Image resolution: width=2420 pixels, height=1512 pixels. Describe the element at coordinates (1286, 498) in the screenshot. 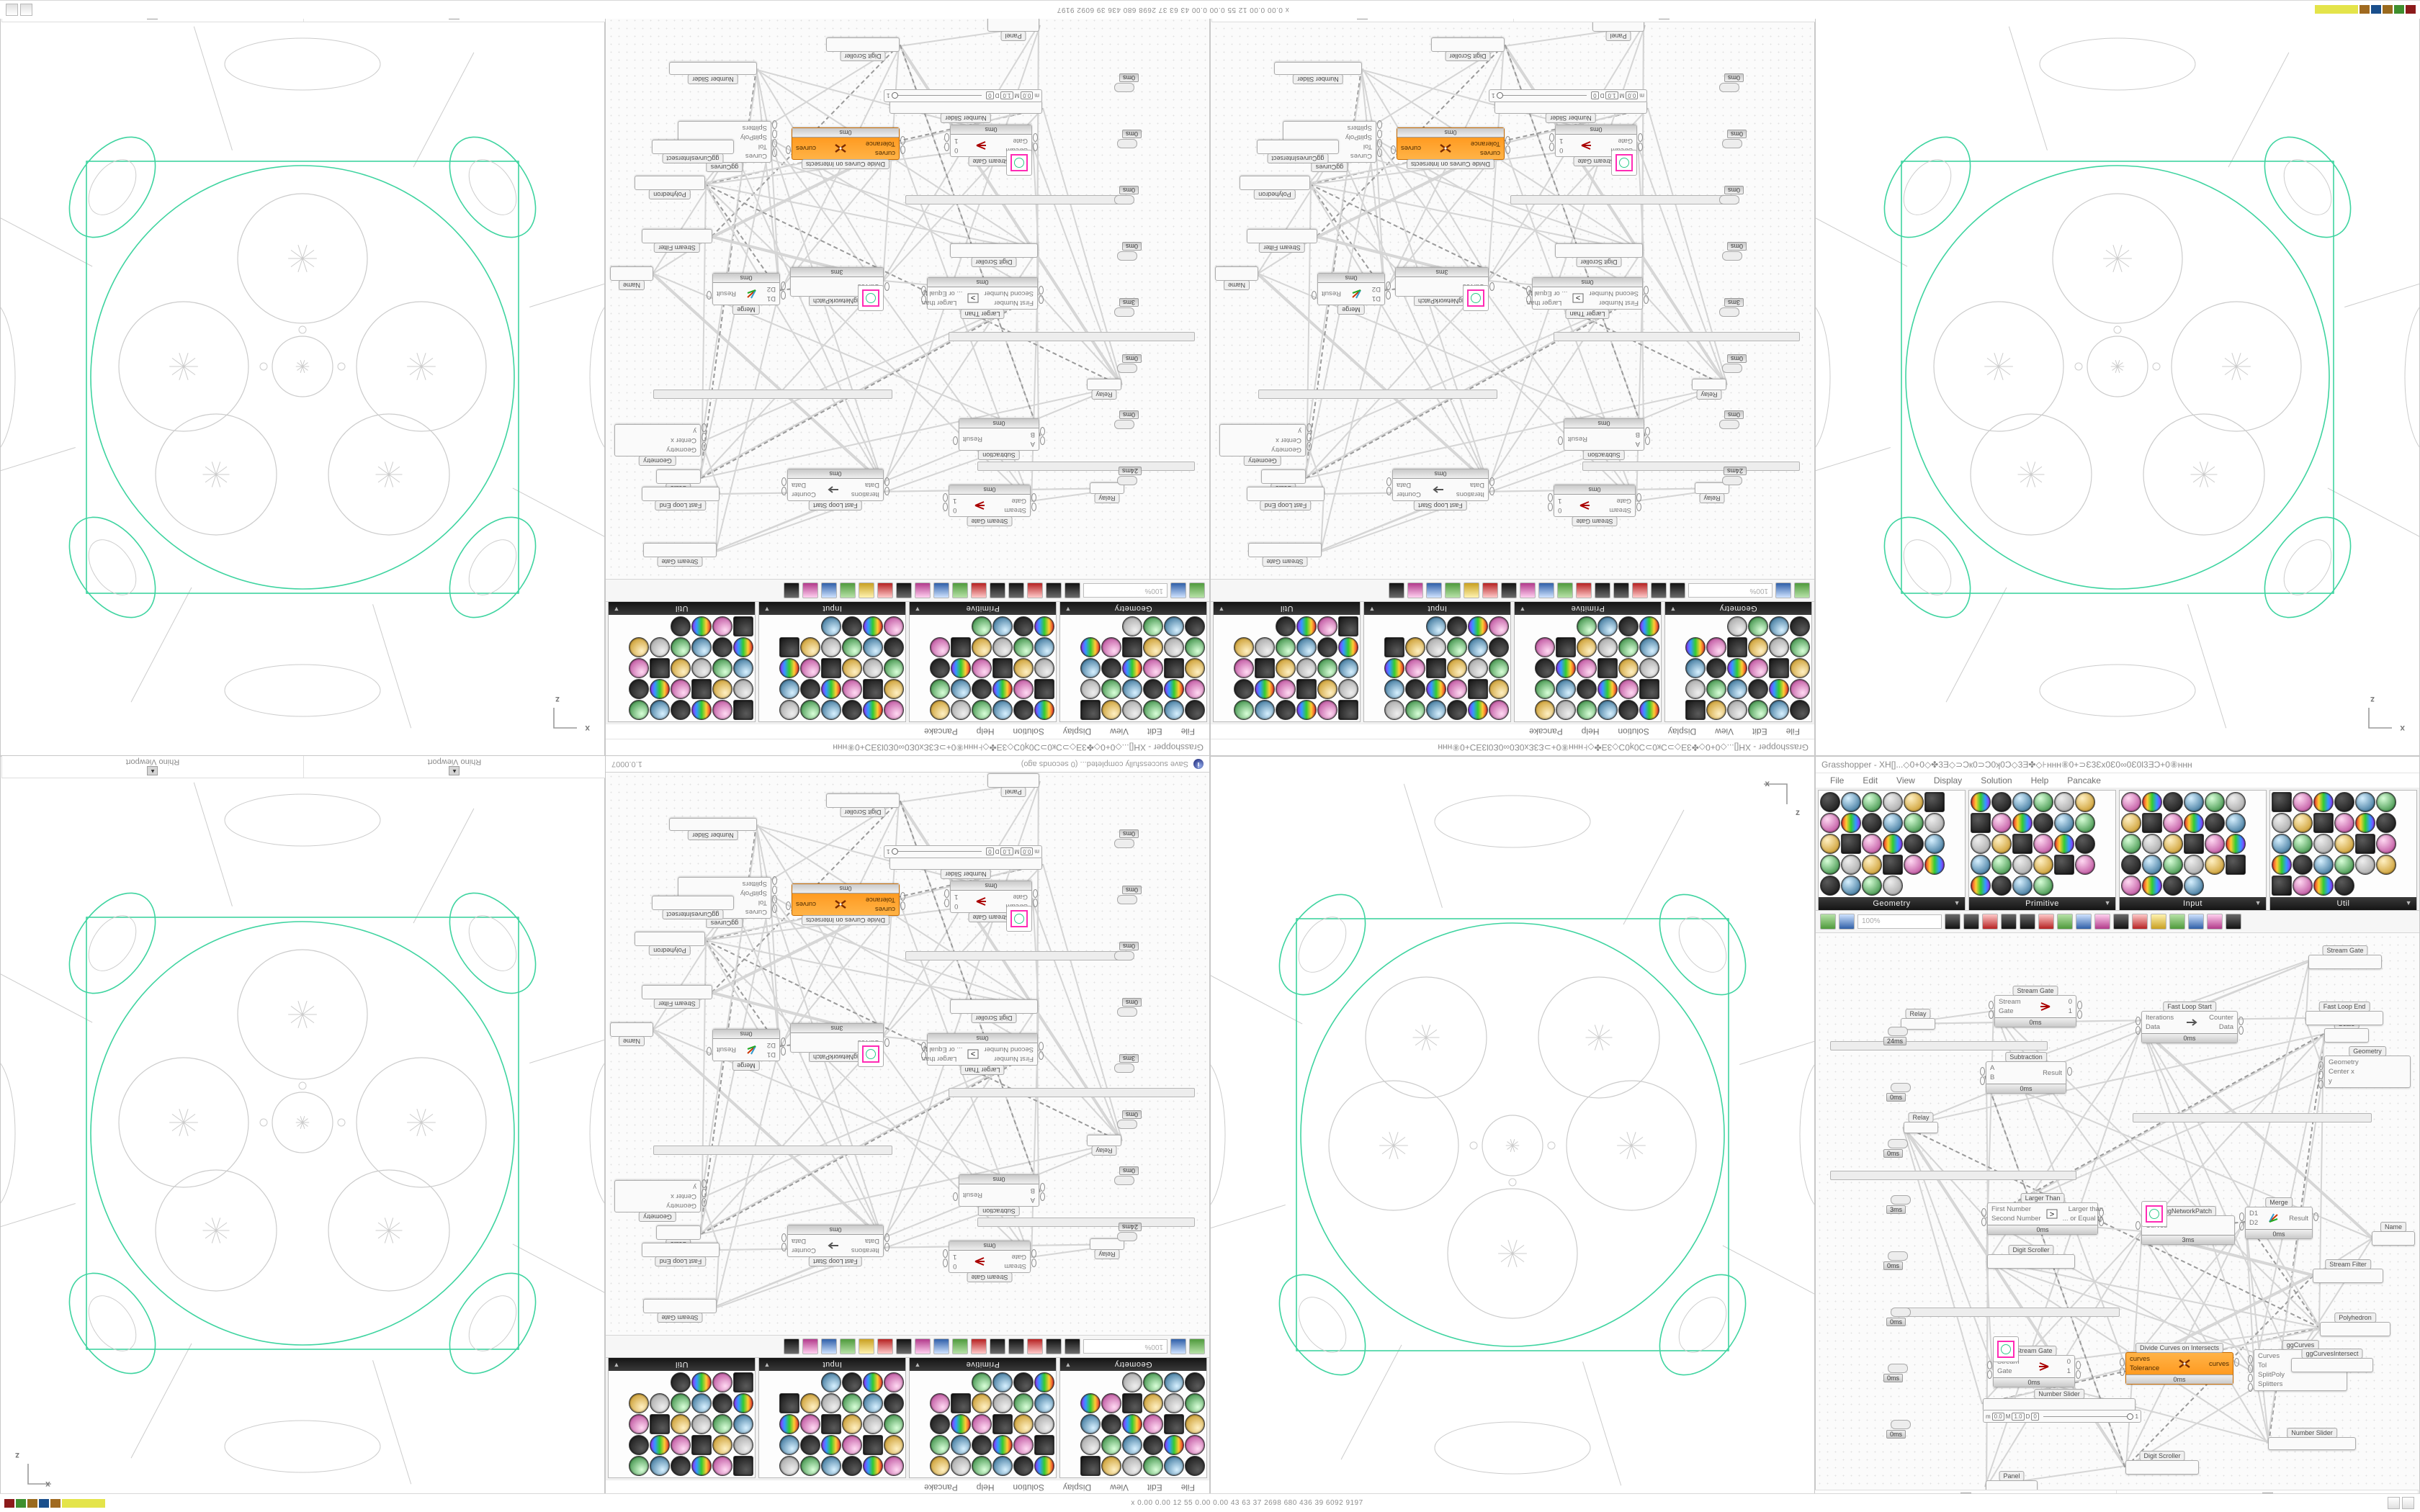

I see `gh-component-n16: Fast Loop End` at that location.